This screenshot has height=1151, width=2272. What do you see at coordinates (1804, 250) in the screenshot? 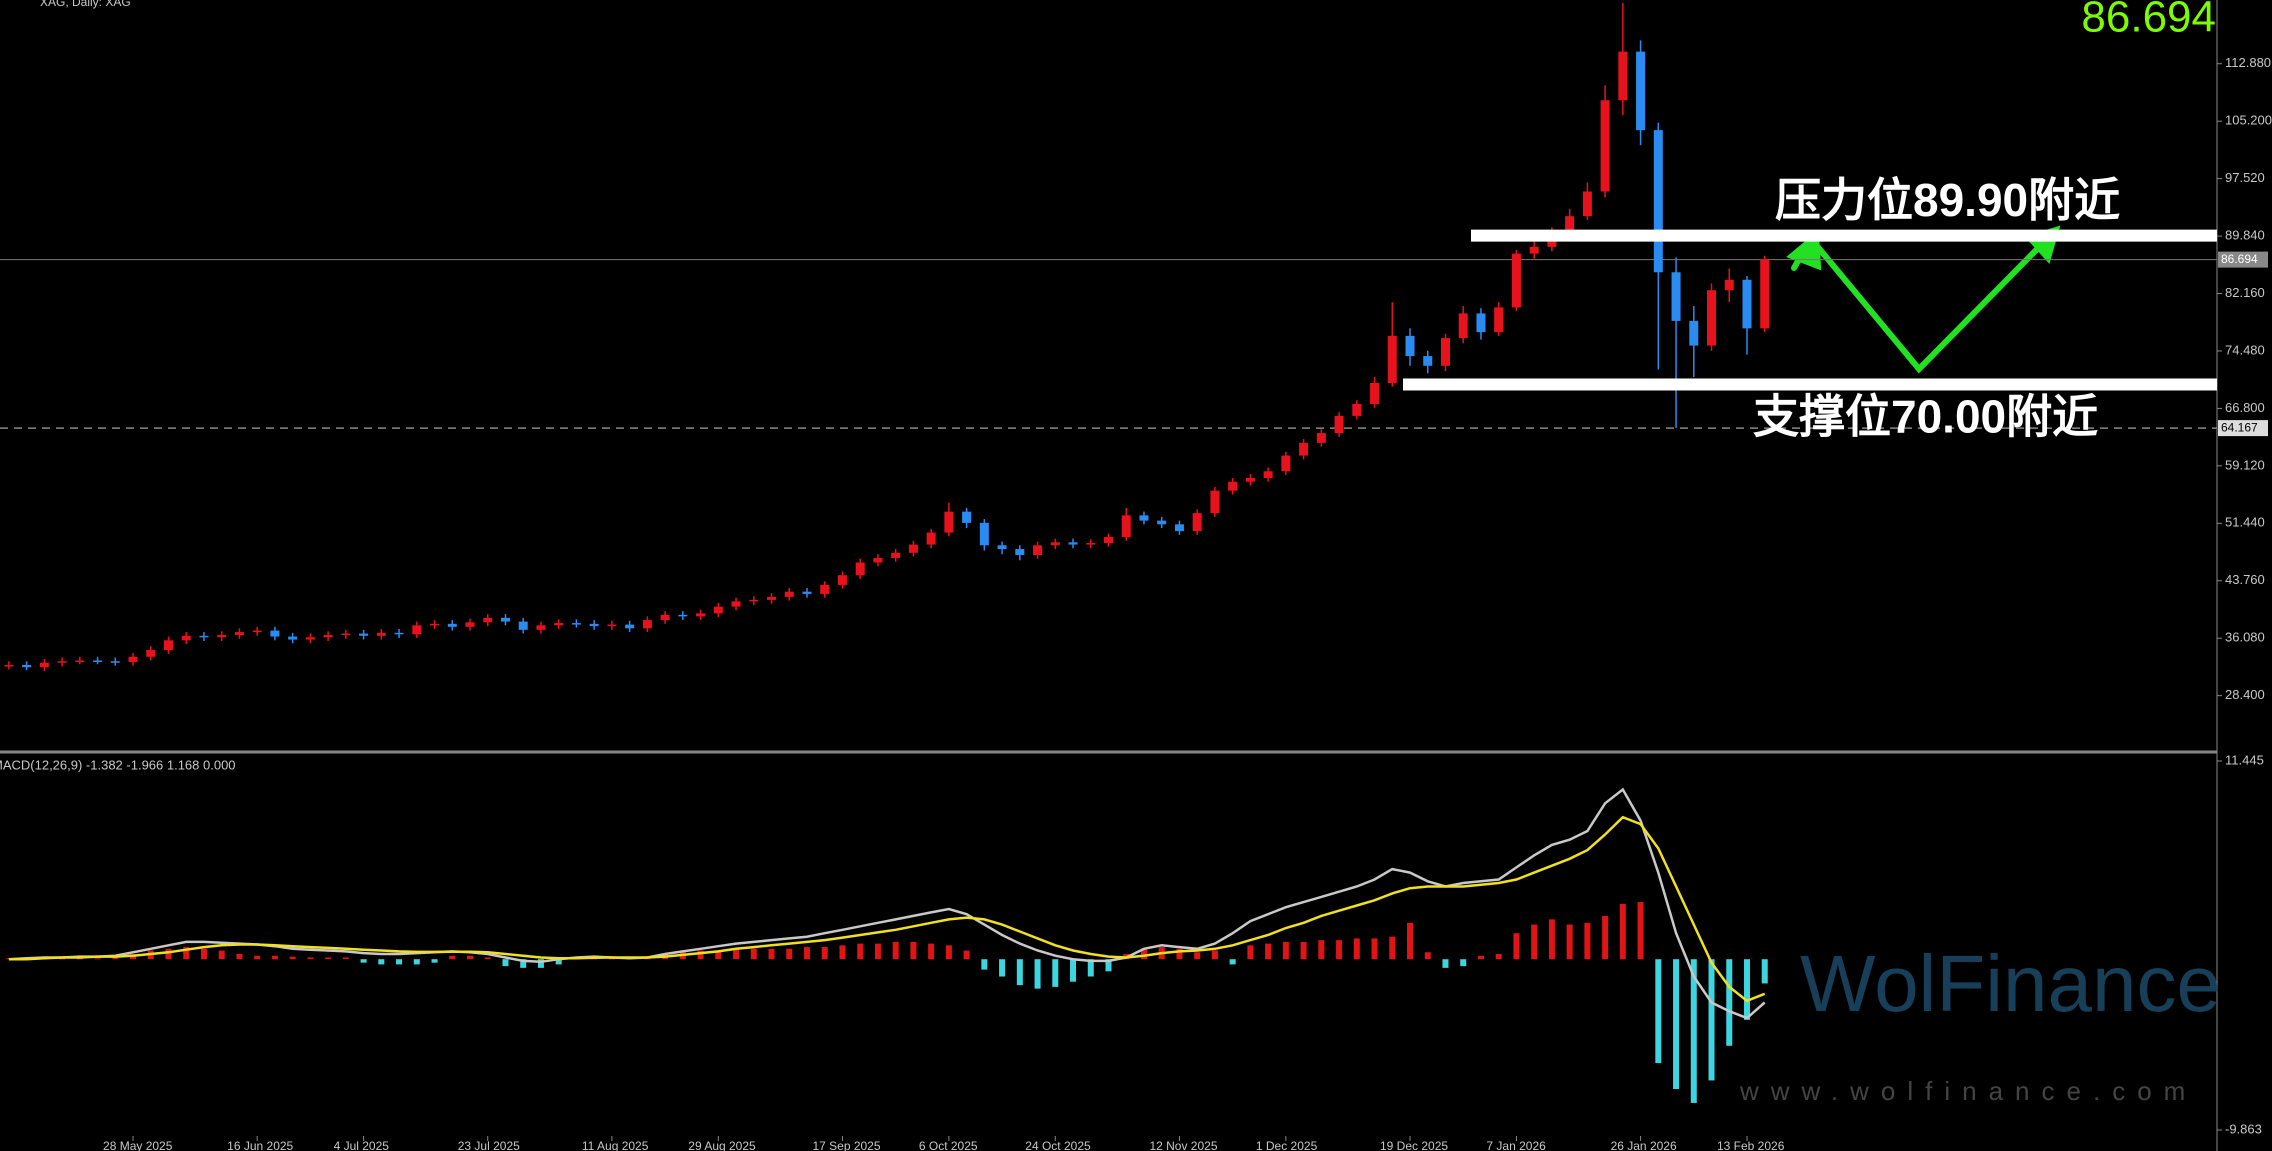
I see `arrow-head` at bounding box center [1804, 250].